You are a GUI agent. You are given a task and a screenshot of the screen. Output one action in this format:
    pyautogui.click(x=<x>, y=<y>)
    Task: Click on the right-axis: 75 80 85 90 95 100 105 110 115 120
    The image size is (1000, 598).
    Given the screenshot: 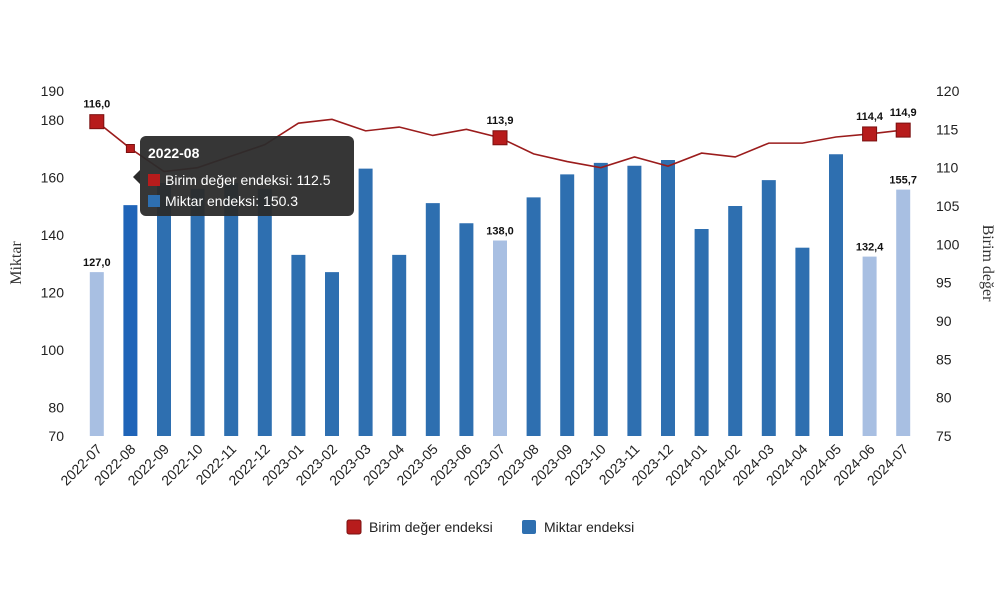 What is the action you would take?
    pyautogui.click(x=948, y=263)
    